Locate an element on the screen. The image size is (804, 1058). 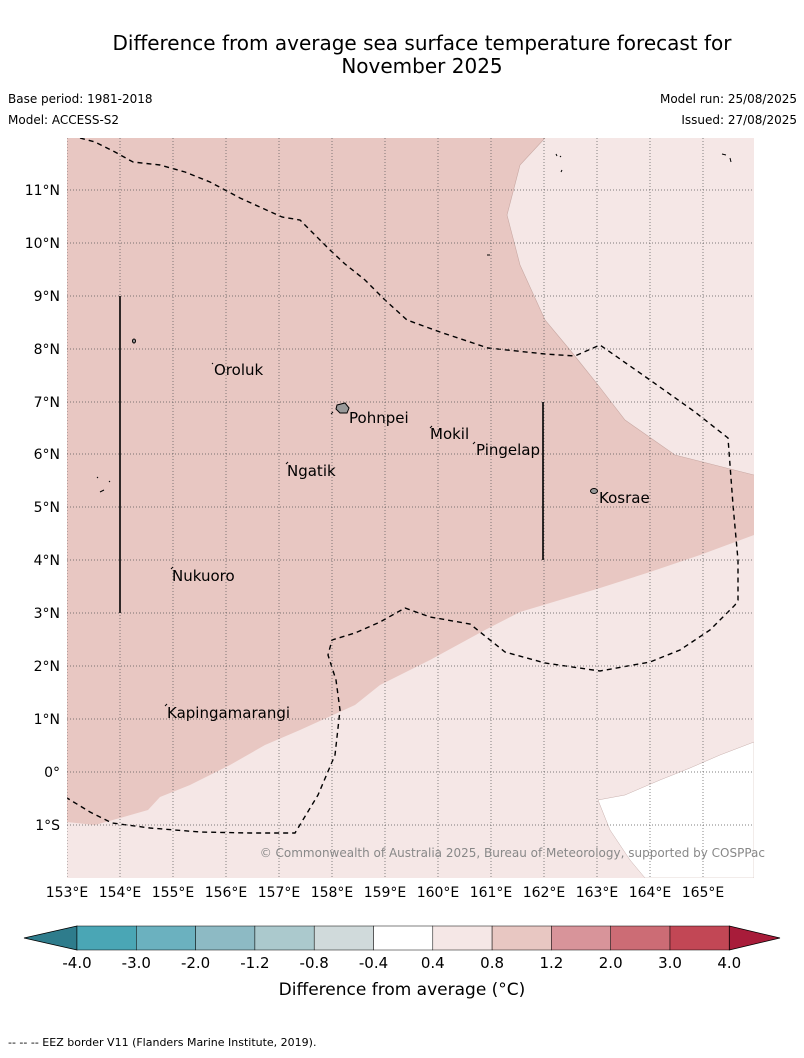
nukuoro-atoll is located at coordinates (172, 568).